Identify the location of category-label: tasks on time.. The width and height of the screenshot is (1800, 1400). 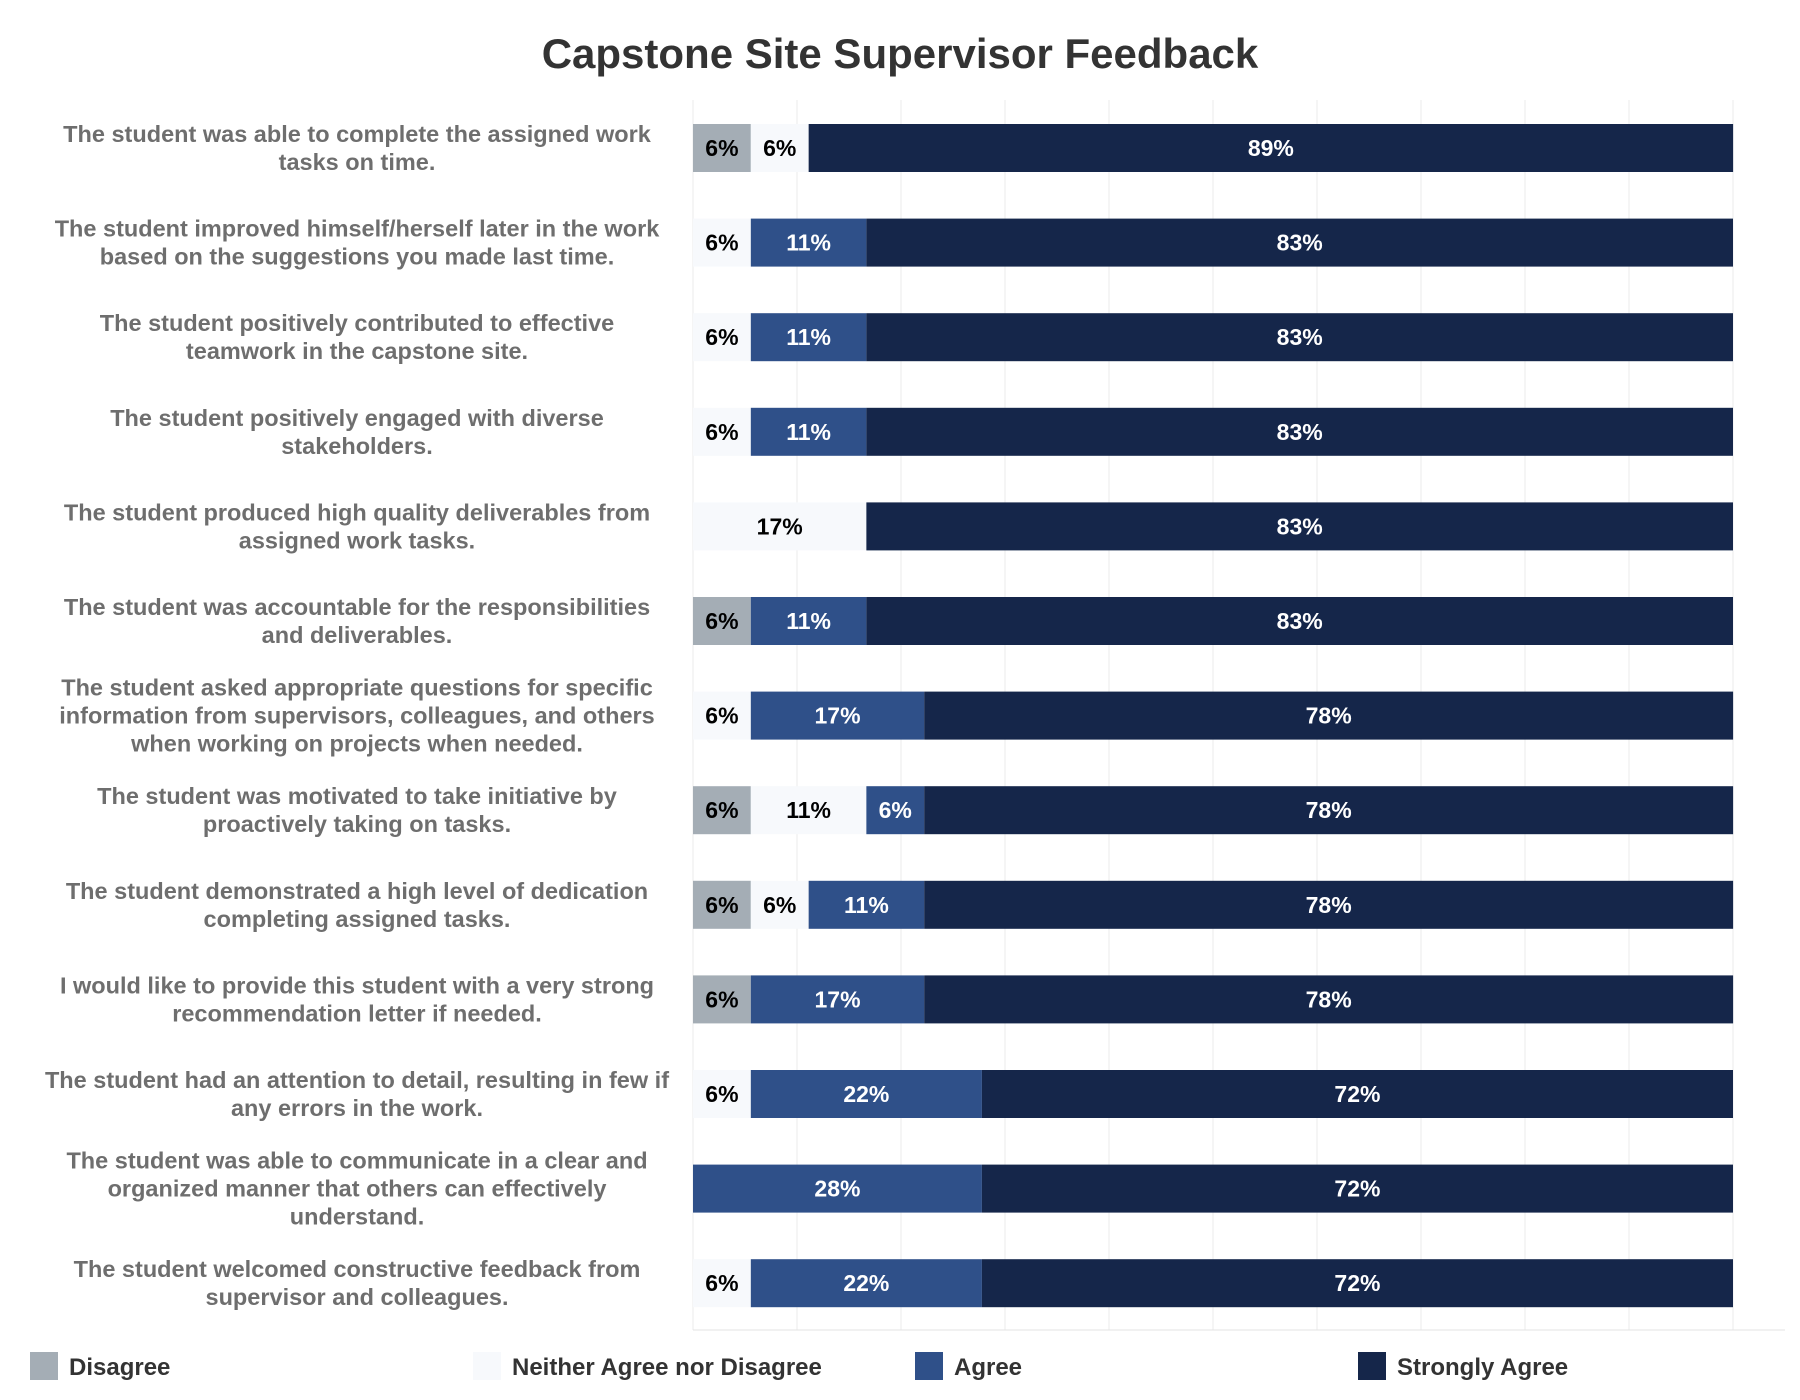
(357, 162).